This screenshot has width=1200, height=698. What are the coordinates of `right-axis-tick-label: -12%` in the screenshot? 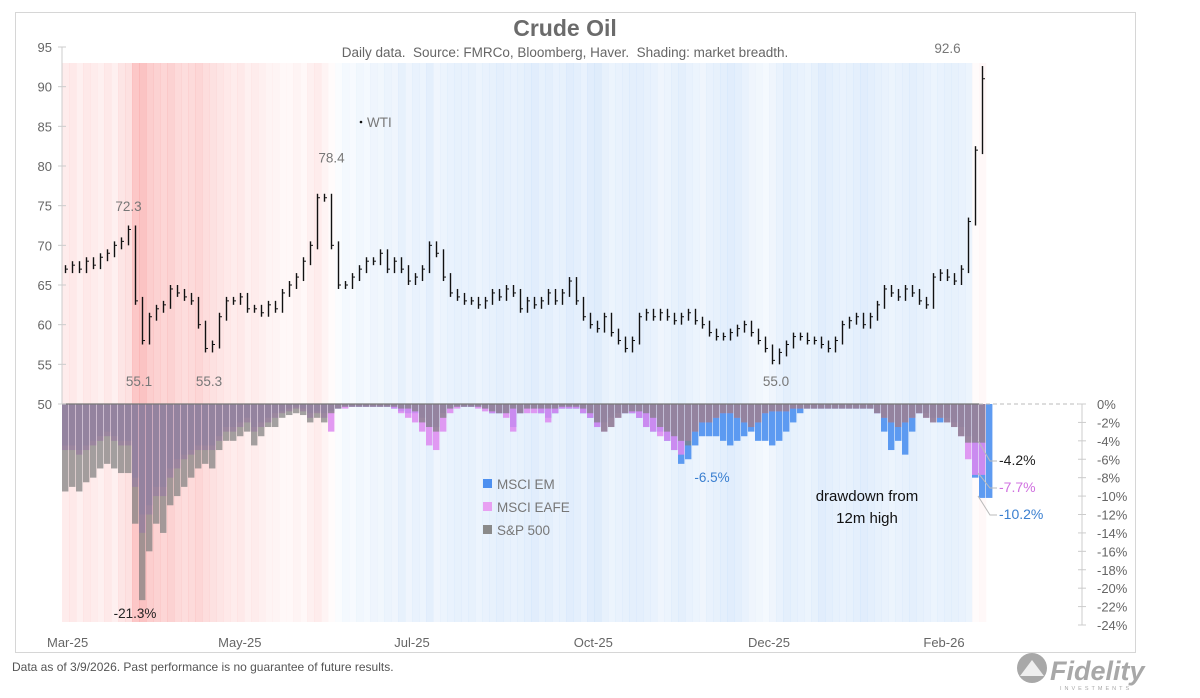 It's located at (1112, 515).